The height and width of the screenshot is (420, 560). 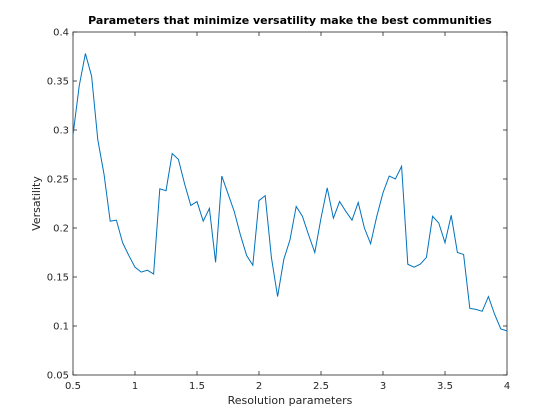 I want to click on y-tick-label: 0.2, so click(x=61, y=229).